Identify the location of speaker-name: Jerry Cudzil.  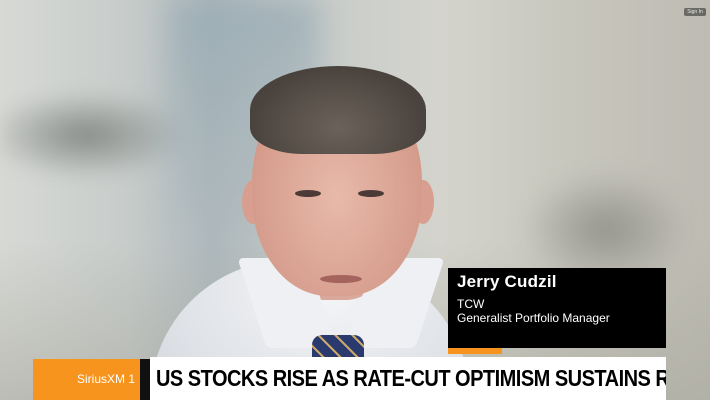
(507, 281).